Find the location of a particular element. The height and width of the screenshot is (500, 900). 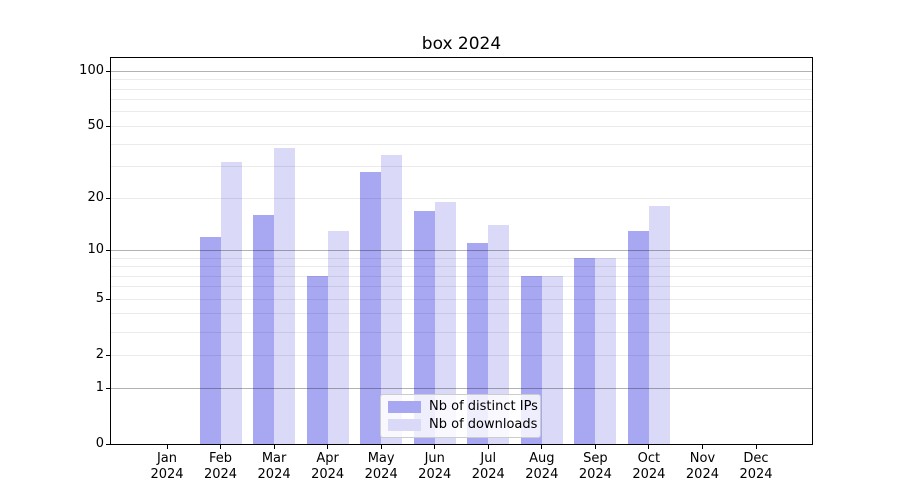

y-tick-label: 0 is located at coordinates (99, 443).